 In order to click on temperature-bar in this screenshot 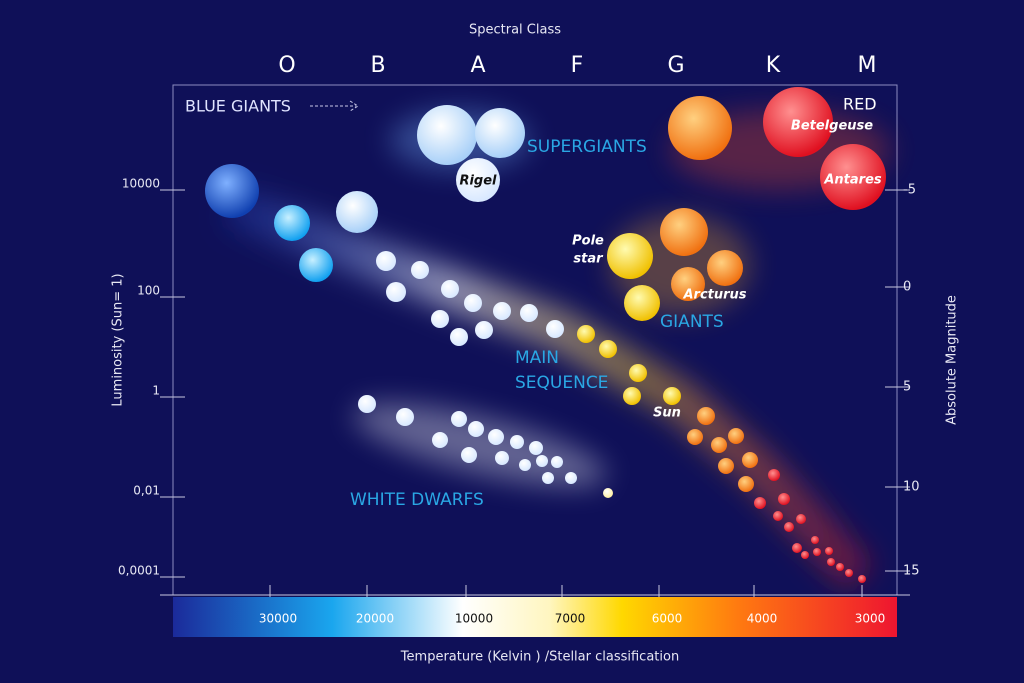, I will do `click(535, 617)`.